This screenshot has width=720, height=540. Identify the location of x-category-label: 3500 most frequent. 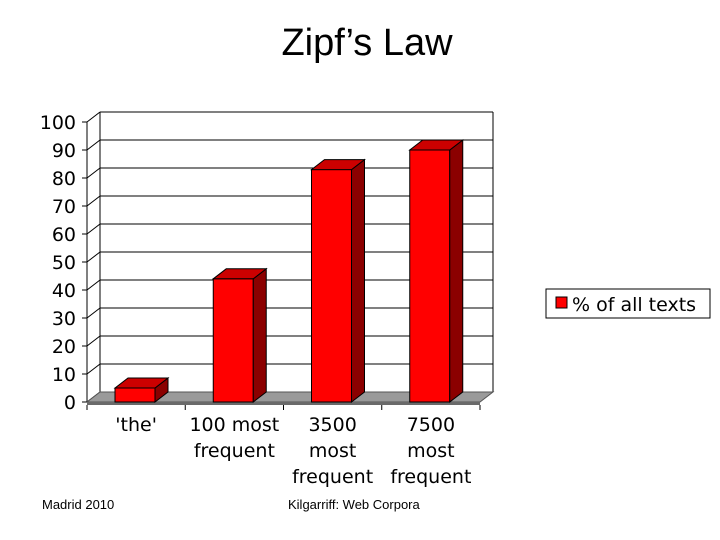
(332, 451).